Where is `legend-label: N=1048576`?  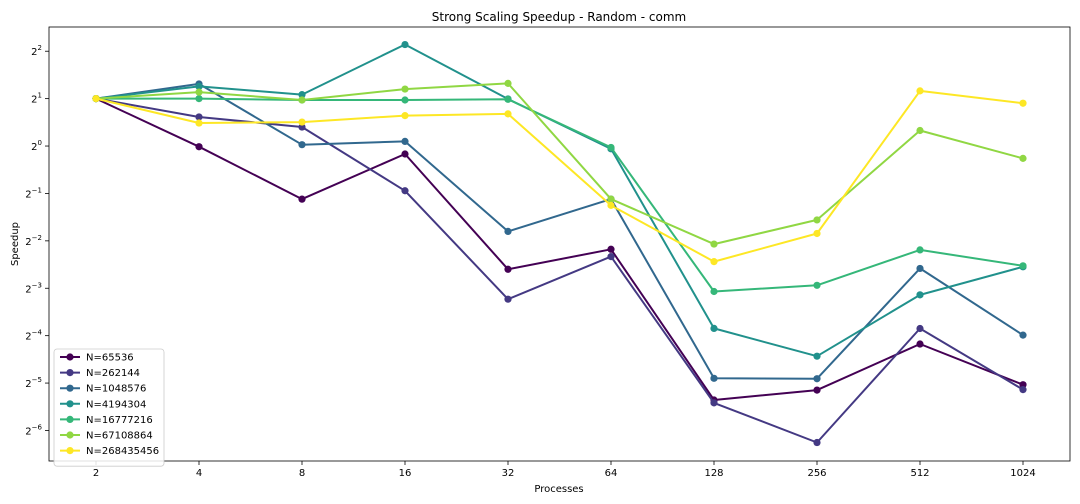 legend-label: N=1048576 is located at coordinates (116, 389).